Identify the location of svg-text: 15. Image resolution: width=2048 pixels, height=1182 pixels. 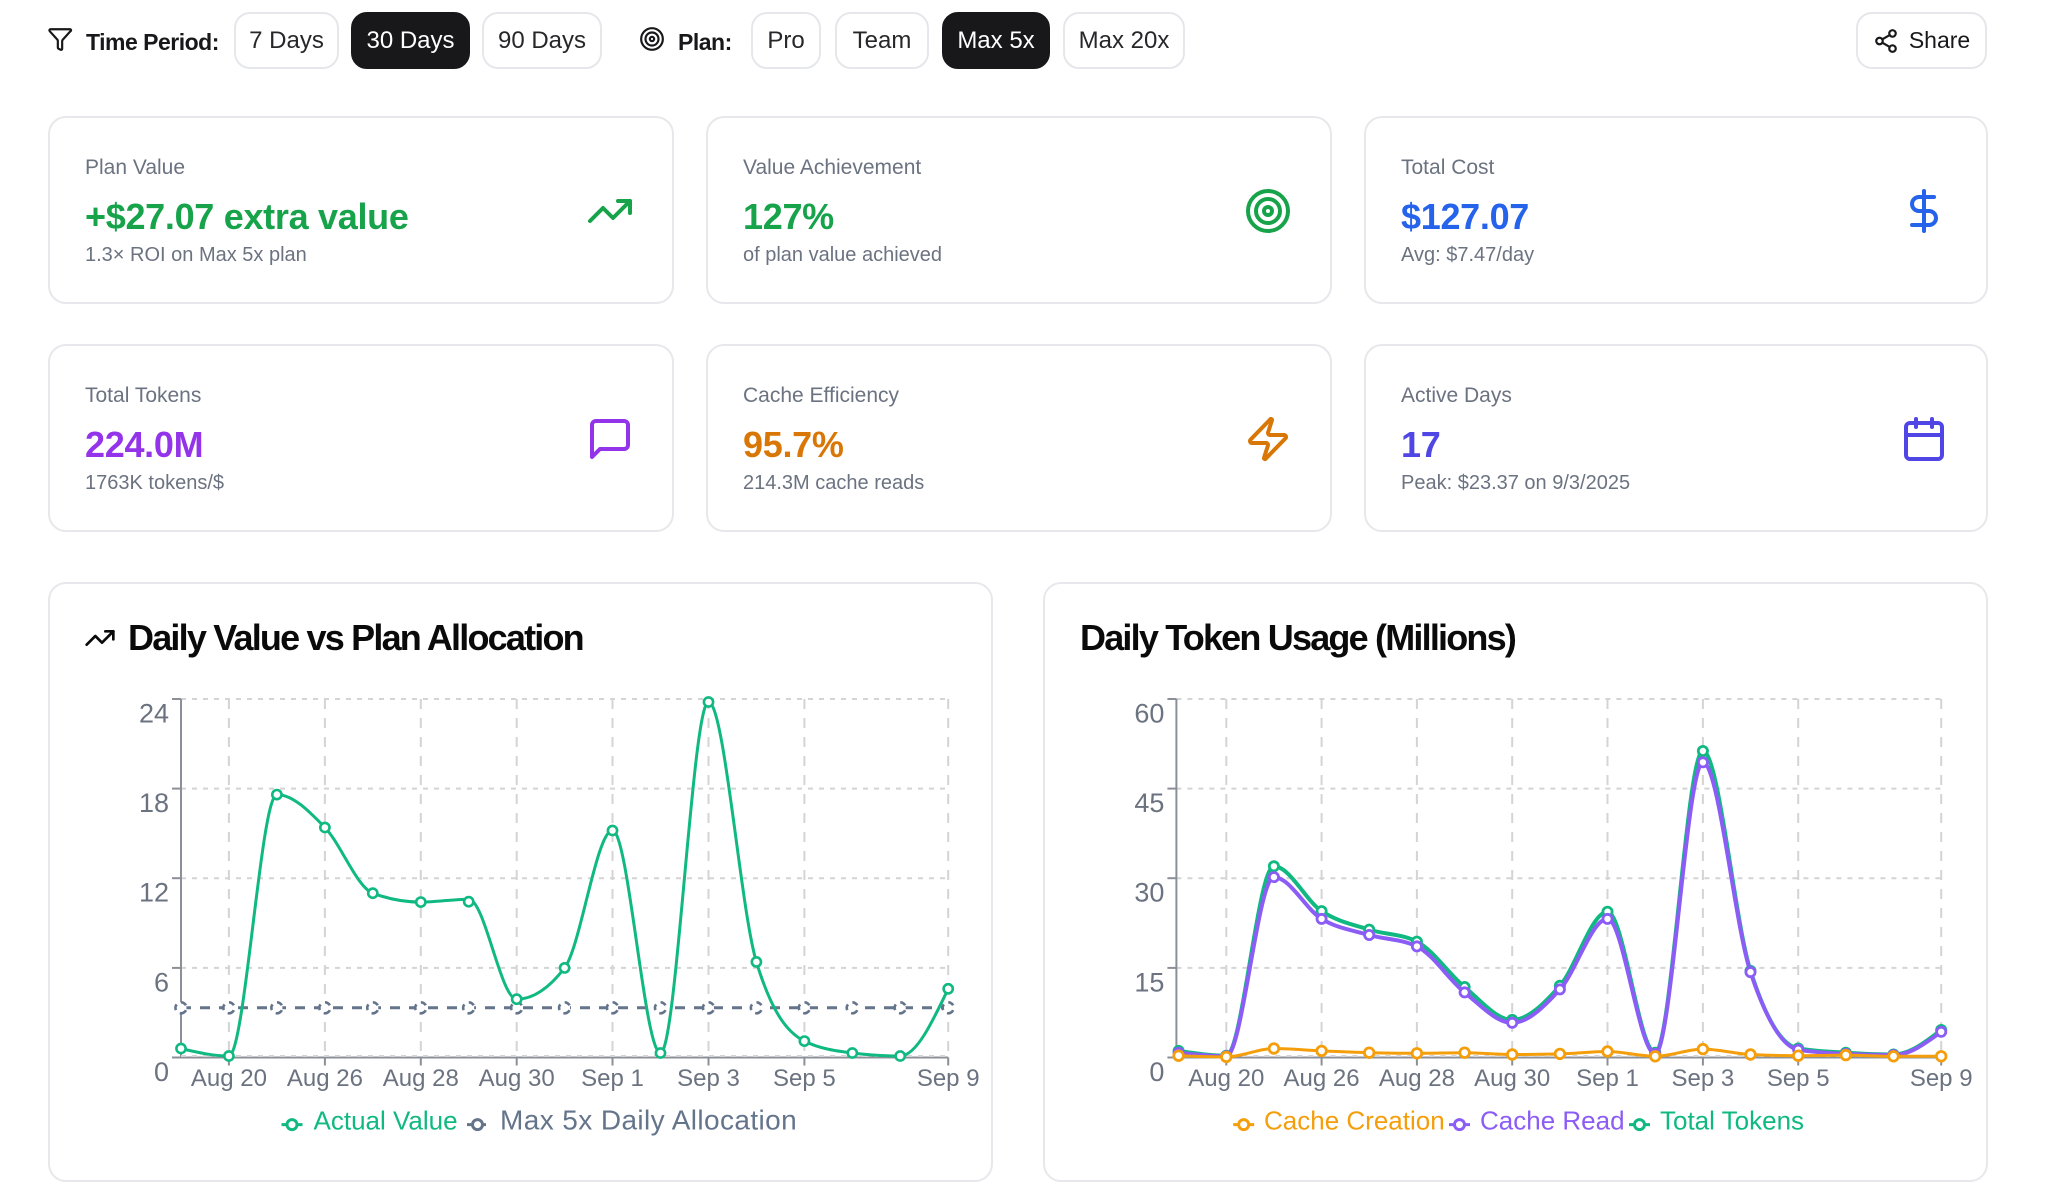
(1149, 982).